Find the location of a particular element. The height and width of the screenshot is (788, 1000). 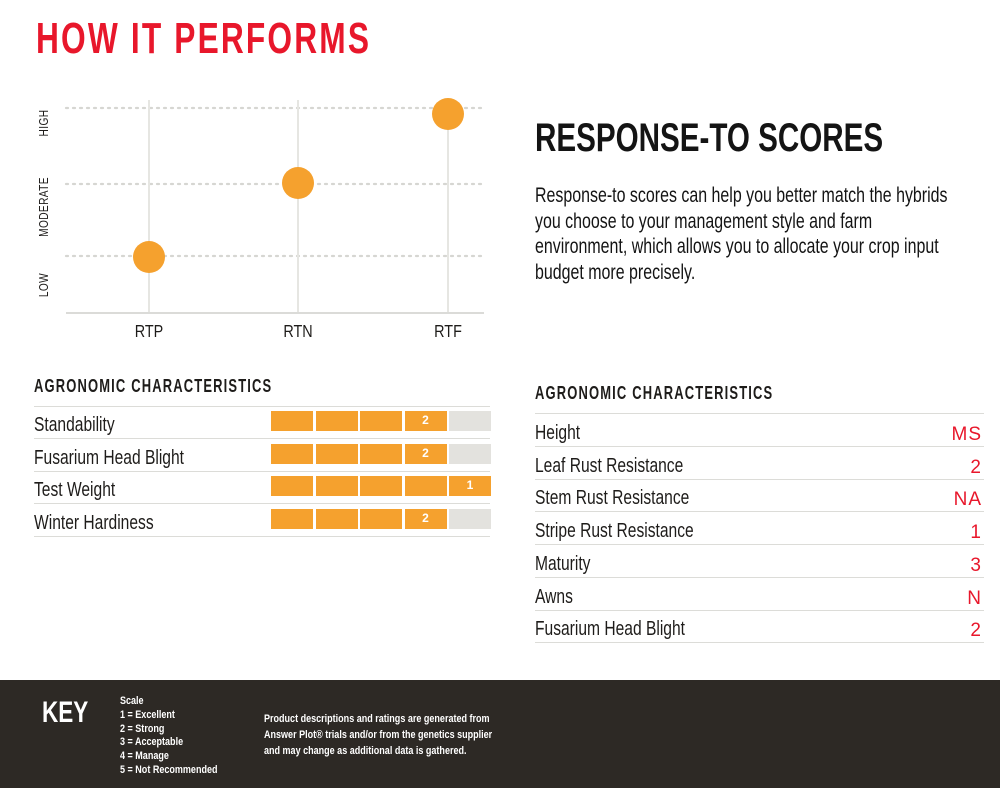

characteristic-row: Leaf Rust Resistance 2 is located at coordinates (759, 465).